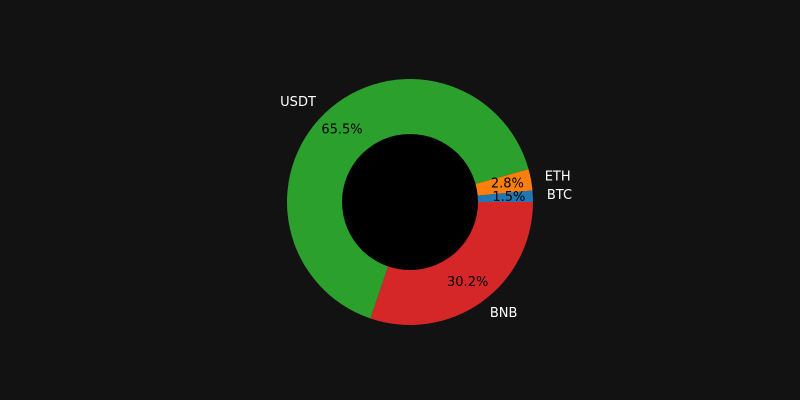 The height and width of the screenshot is (400, 800). Describe the element at coordinates (298, 102) in the screenshot. I see `label-usdt: USDT` at that location.